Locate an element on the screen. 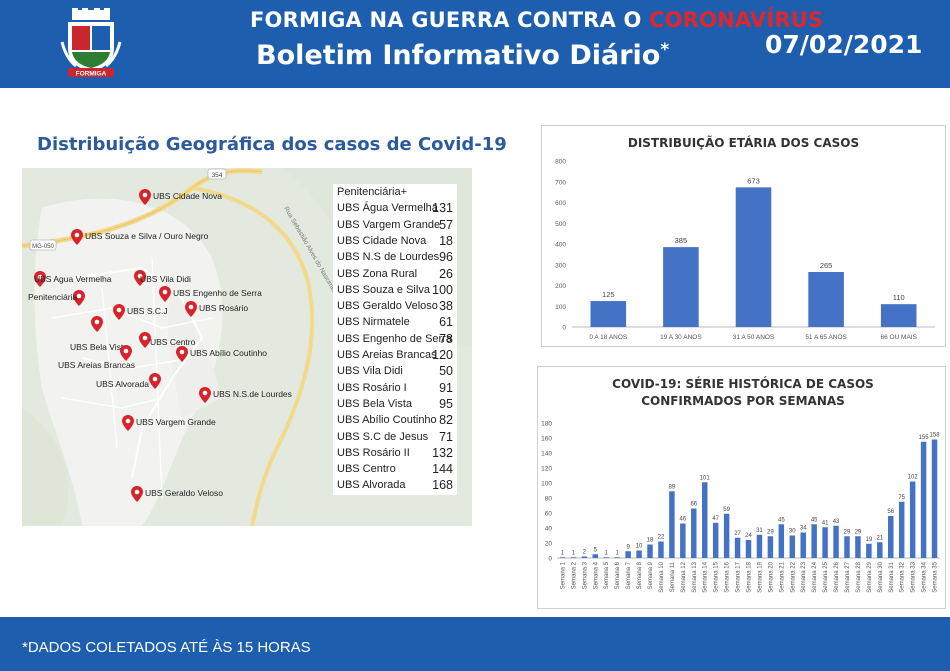 The width and height of the screenshot is (950, 671). map-pin-label: UBS Centro is located at coordinates (173, 342).